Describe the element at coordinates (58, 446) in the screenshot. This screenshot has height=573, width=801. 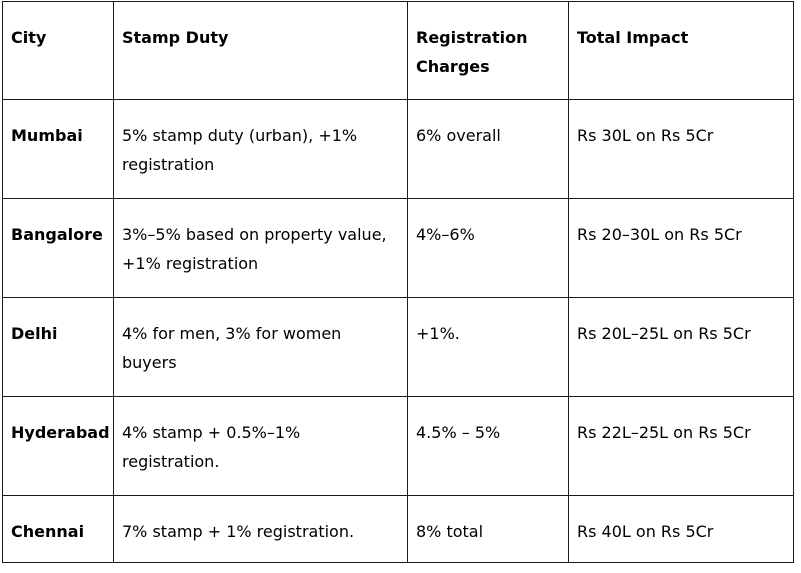
I see `city-cell: Hyderabad` at that location.